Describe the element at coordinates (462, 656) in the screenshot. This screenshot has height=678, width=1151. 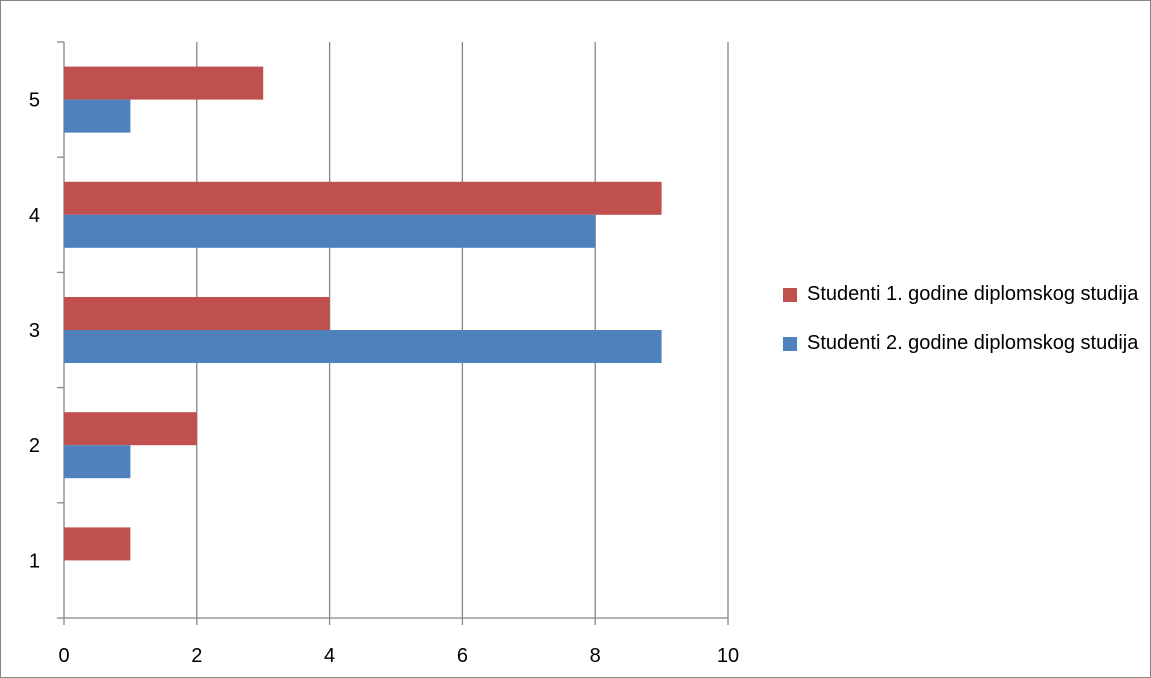
I see `x-tick-label-6: 6` at that location.